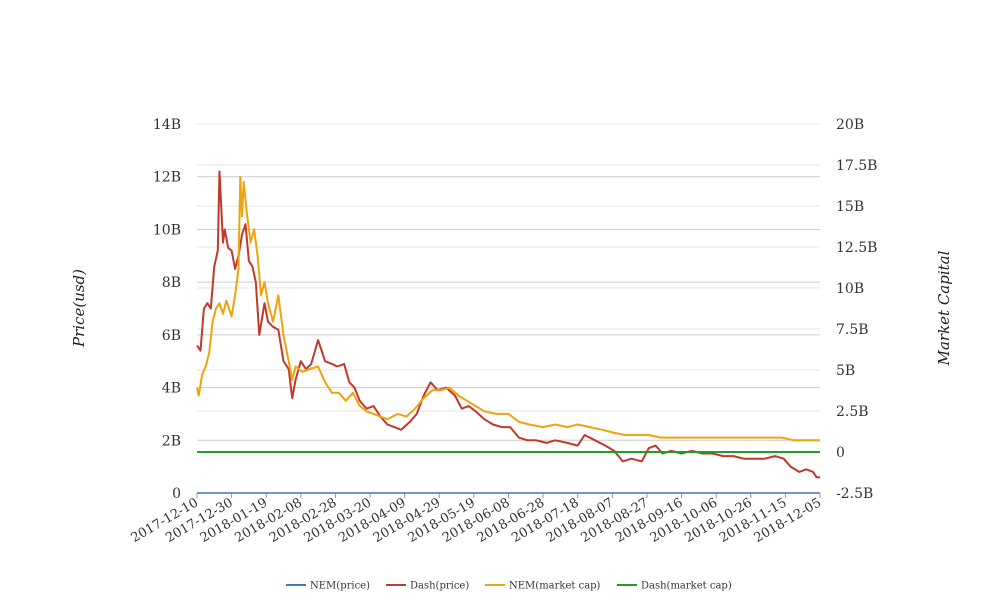 The width and height of the screenshot is (1008, 616). I want to click on y-left-tick-label: 12B, so click(167, 178).